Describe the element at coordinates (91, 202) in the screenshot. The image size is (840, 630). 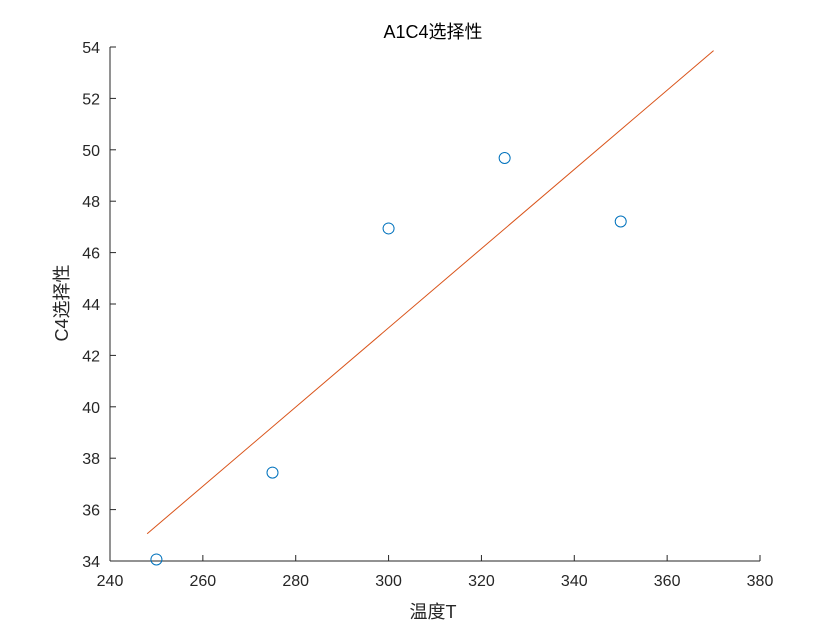
I see `y-tick-label: 48` at that location.